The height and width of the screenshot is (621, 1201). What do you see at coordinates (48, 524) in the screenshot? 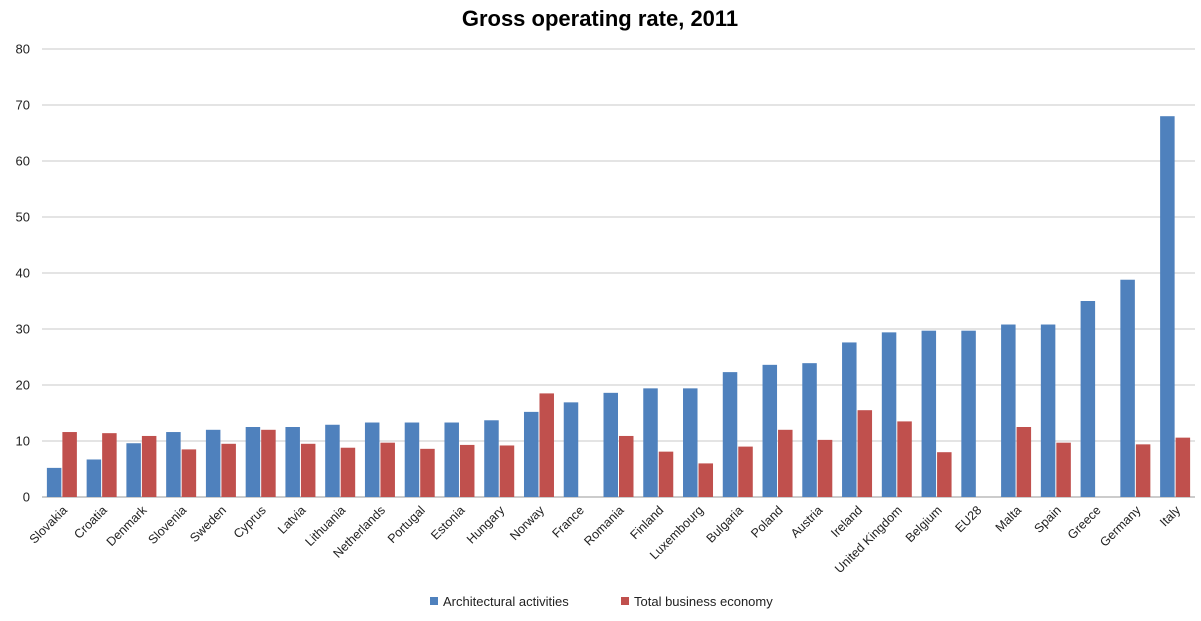
I see `x-category-label: Slovakia` at bounding box center [48, 524].